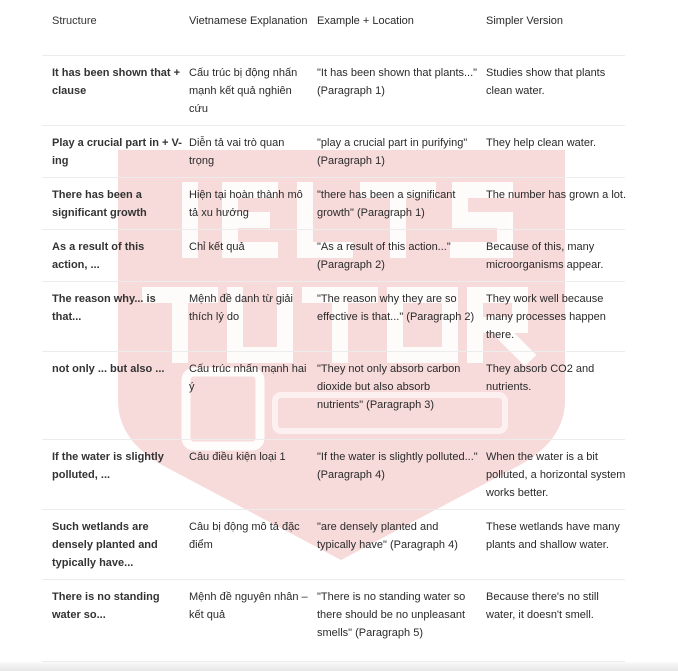 This screenshot has height=671, width=678. I want to click on cell-simpler-version: They absorb CO2 and nutrients., so click(540, 378).